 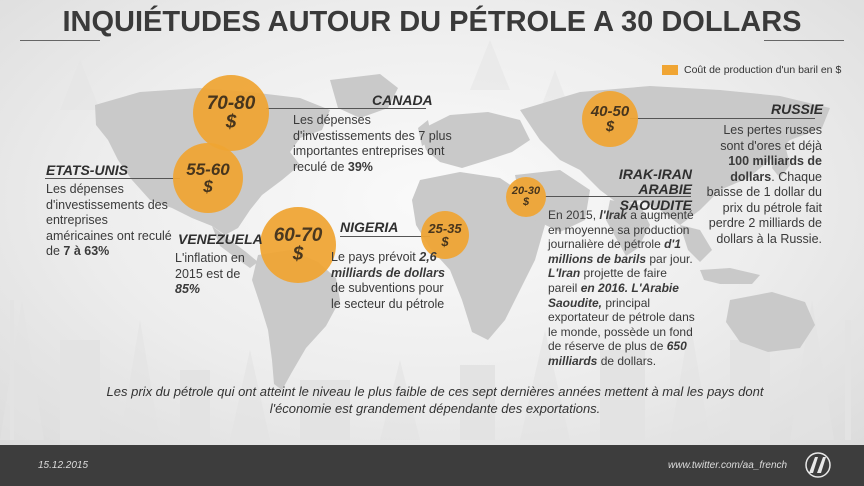 I want to click on venezuela-text-1: L'inflation en 2015 est de, so click(x=210, y=266).